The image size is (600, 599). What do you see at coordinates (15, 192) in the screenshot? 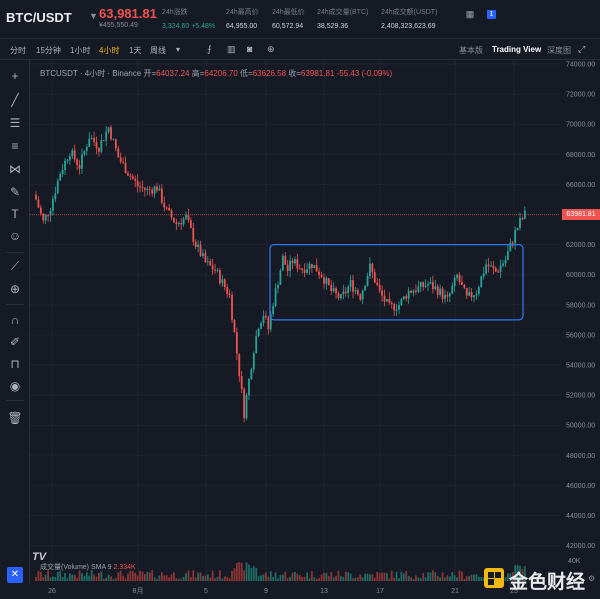
I see `brush-icon: ✎` at bounding box center [15, 192].